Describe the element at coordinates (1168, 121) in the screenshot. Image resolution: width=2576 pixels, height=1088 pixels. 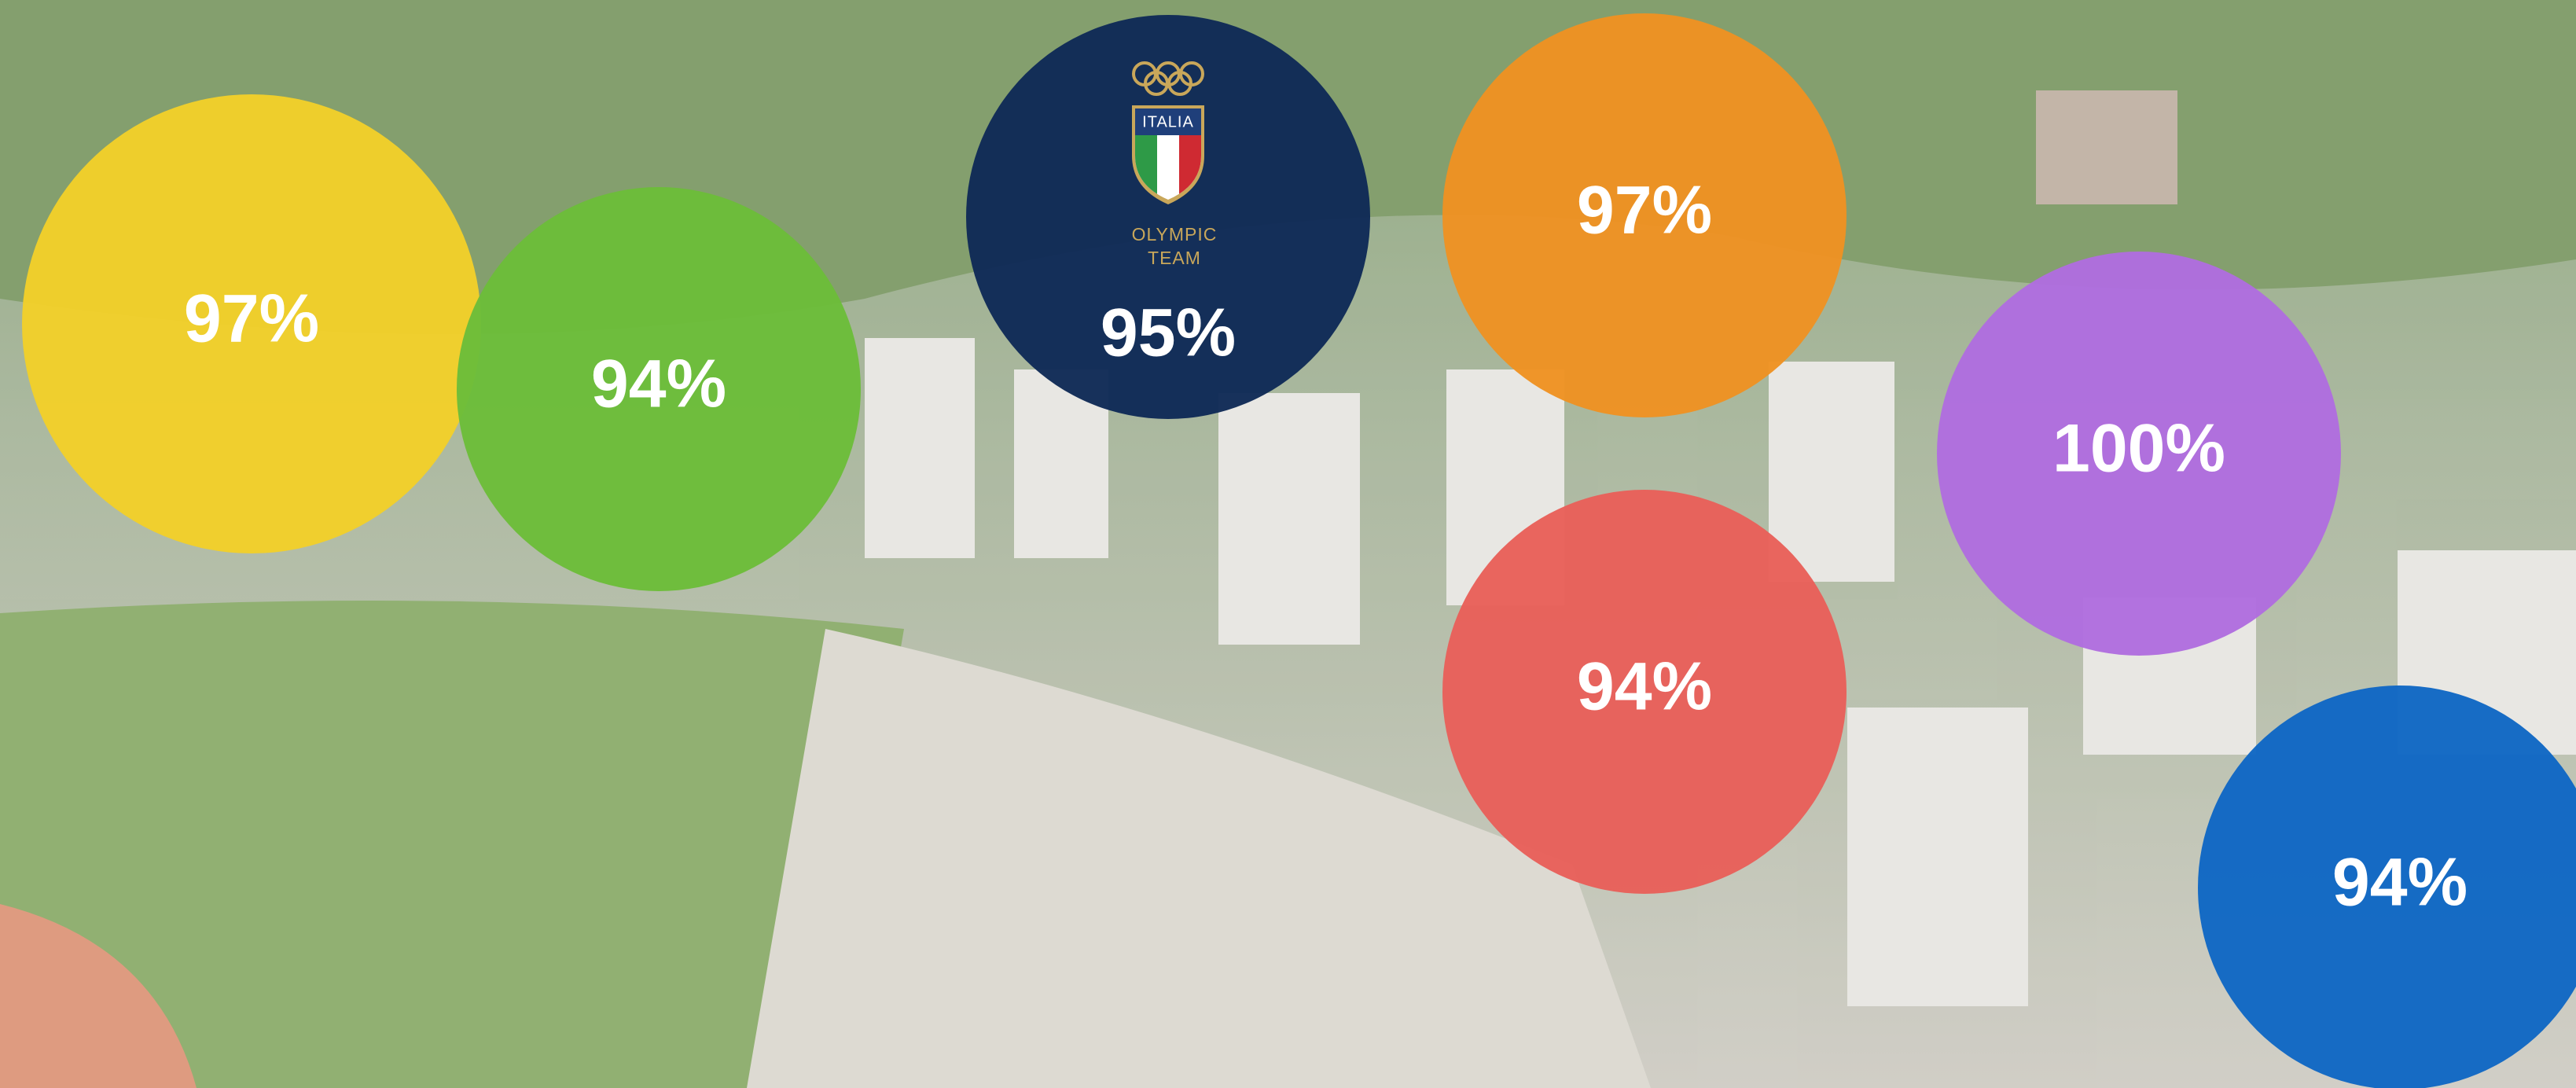
I see `logo-country: ITALIA` at that location.